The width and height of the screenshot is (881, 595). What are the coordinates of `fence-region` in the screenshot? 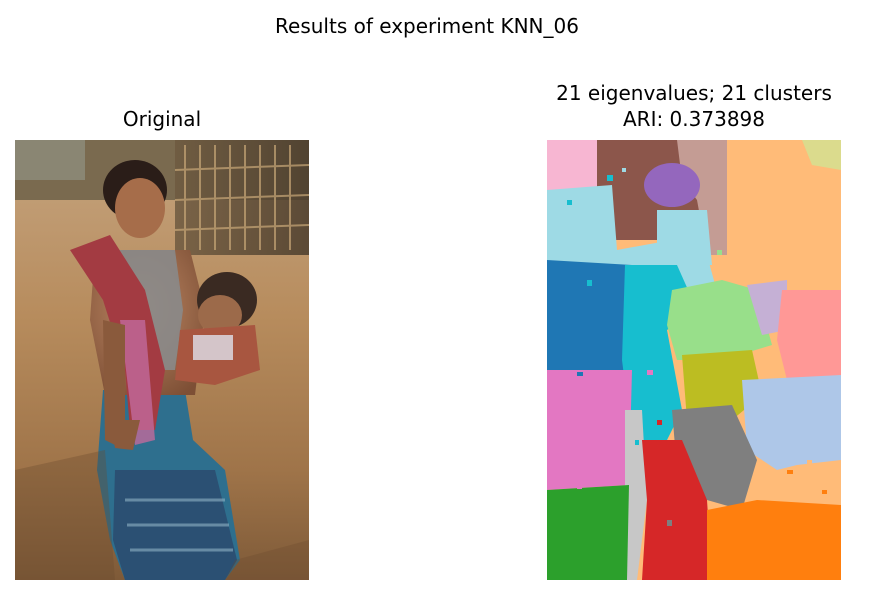 It's located at (241, 197).